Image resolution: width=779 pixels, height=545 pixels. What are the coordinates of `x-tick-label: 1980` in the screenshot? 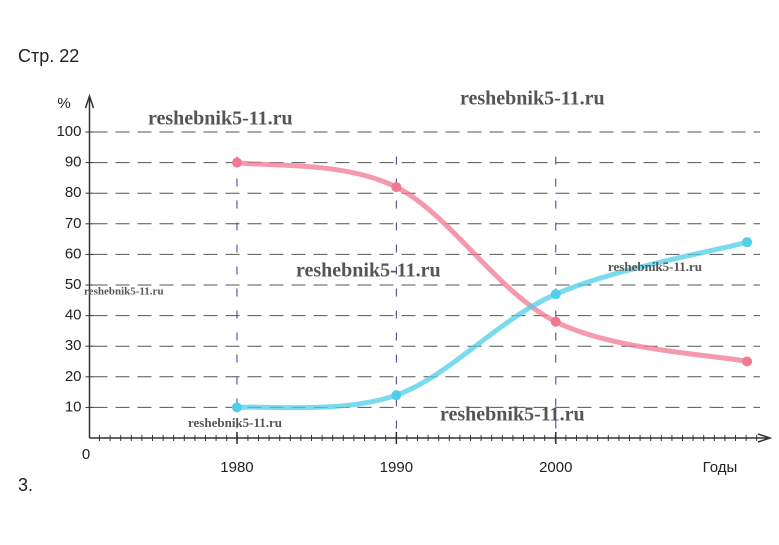 It's located at (236, 467).